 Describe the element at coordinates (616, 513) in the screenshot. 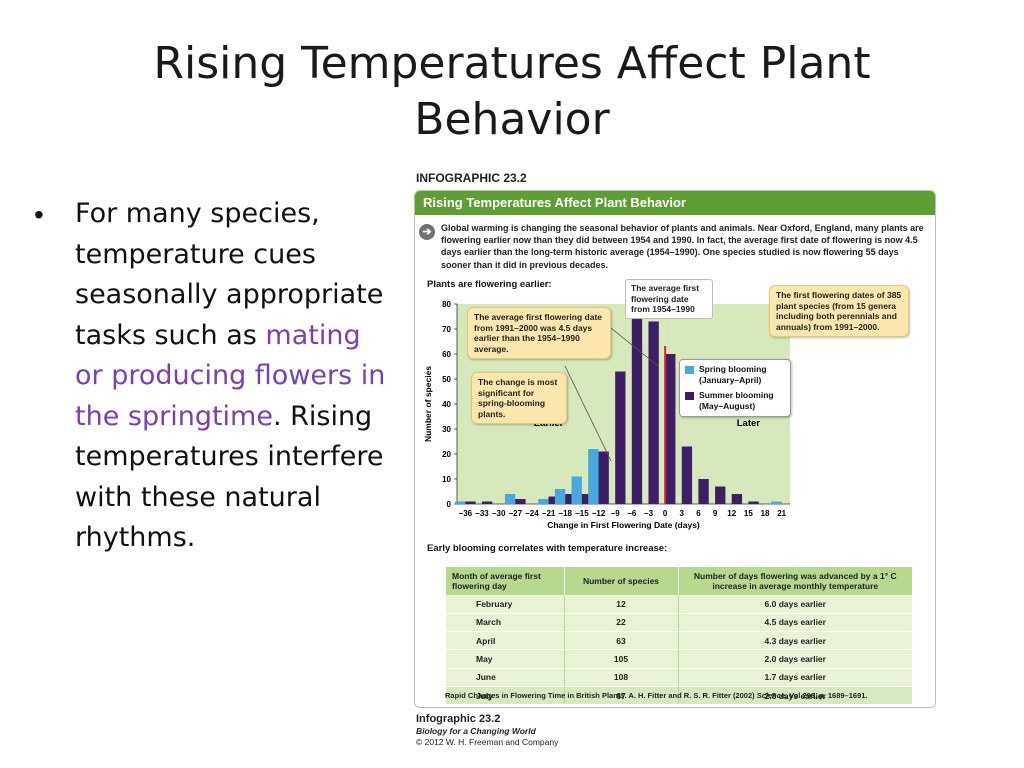

I see `x-tick-label: −9` at that location.